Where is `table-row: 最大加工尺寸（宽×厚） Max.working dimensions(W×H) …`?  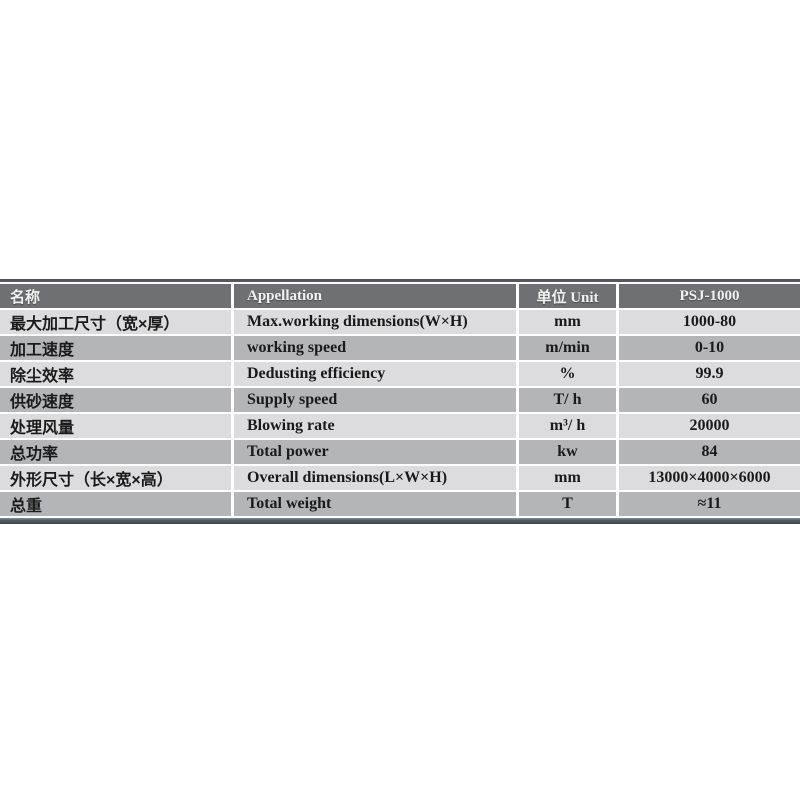
table-row: 最大加工尺寸（宽×厚） Max.working dimensions(W×H) … is located at coordinates (400, 322).